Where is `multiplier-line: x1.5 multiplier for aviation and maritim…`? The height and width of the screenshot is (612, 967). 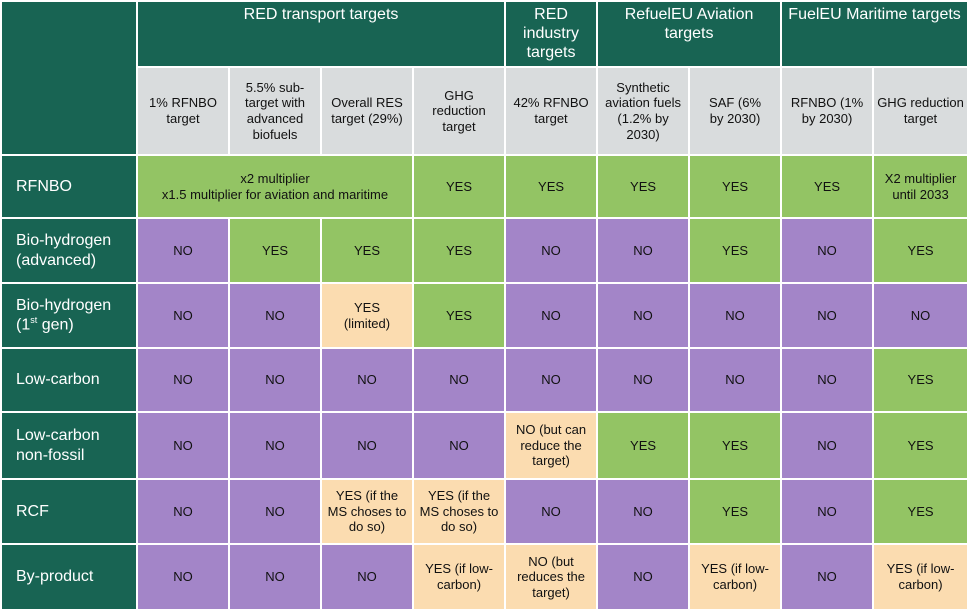 multiplier-line: x1.5 multiplier for aviation and maritim… is located at coordinates (275, 194).